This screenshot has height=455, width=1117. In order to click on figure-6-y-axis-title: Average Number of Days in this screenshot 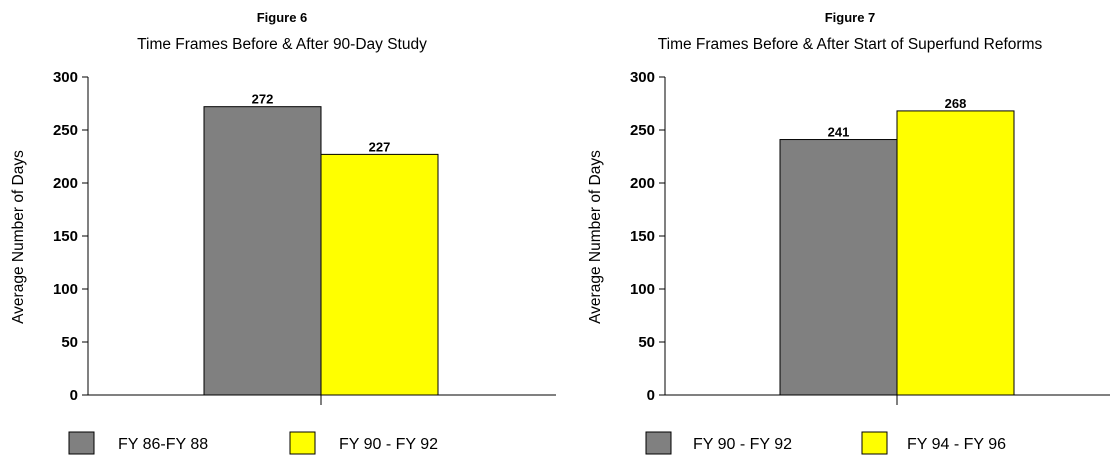, I will do `click(18, 237)`.